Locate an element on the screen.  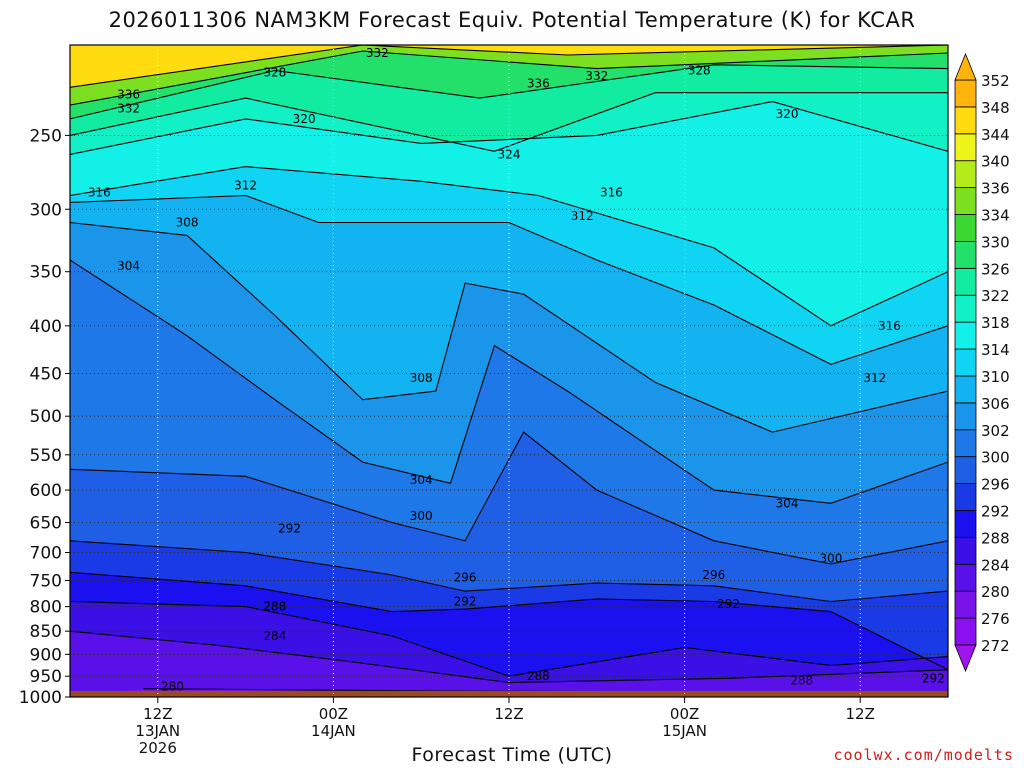
y-tick-label: 650 is located at coordinates (46, 523).